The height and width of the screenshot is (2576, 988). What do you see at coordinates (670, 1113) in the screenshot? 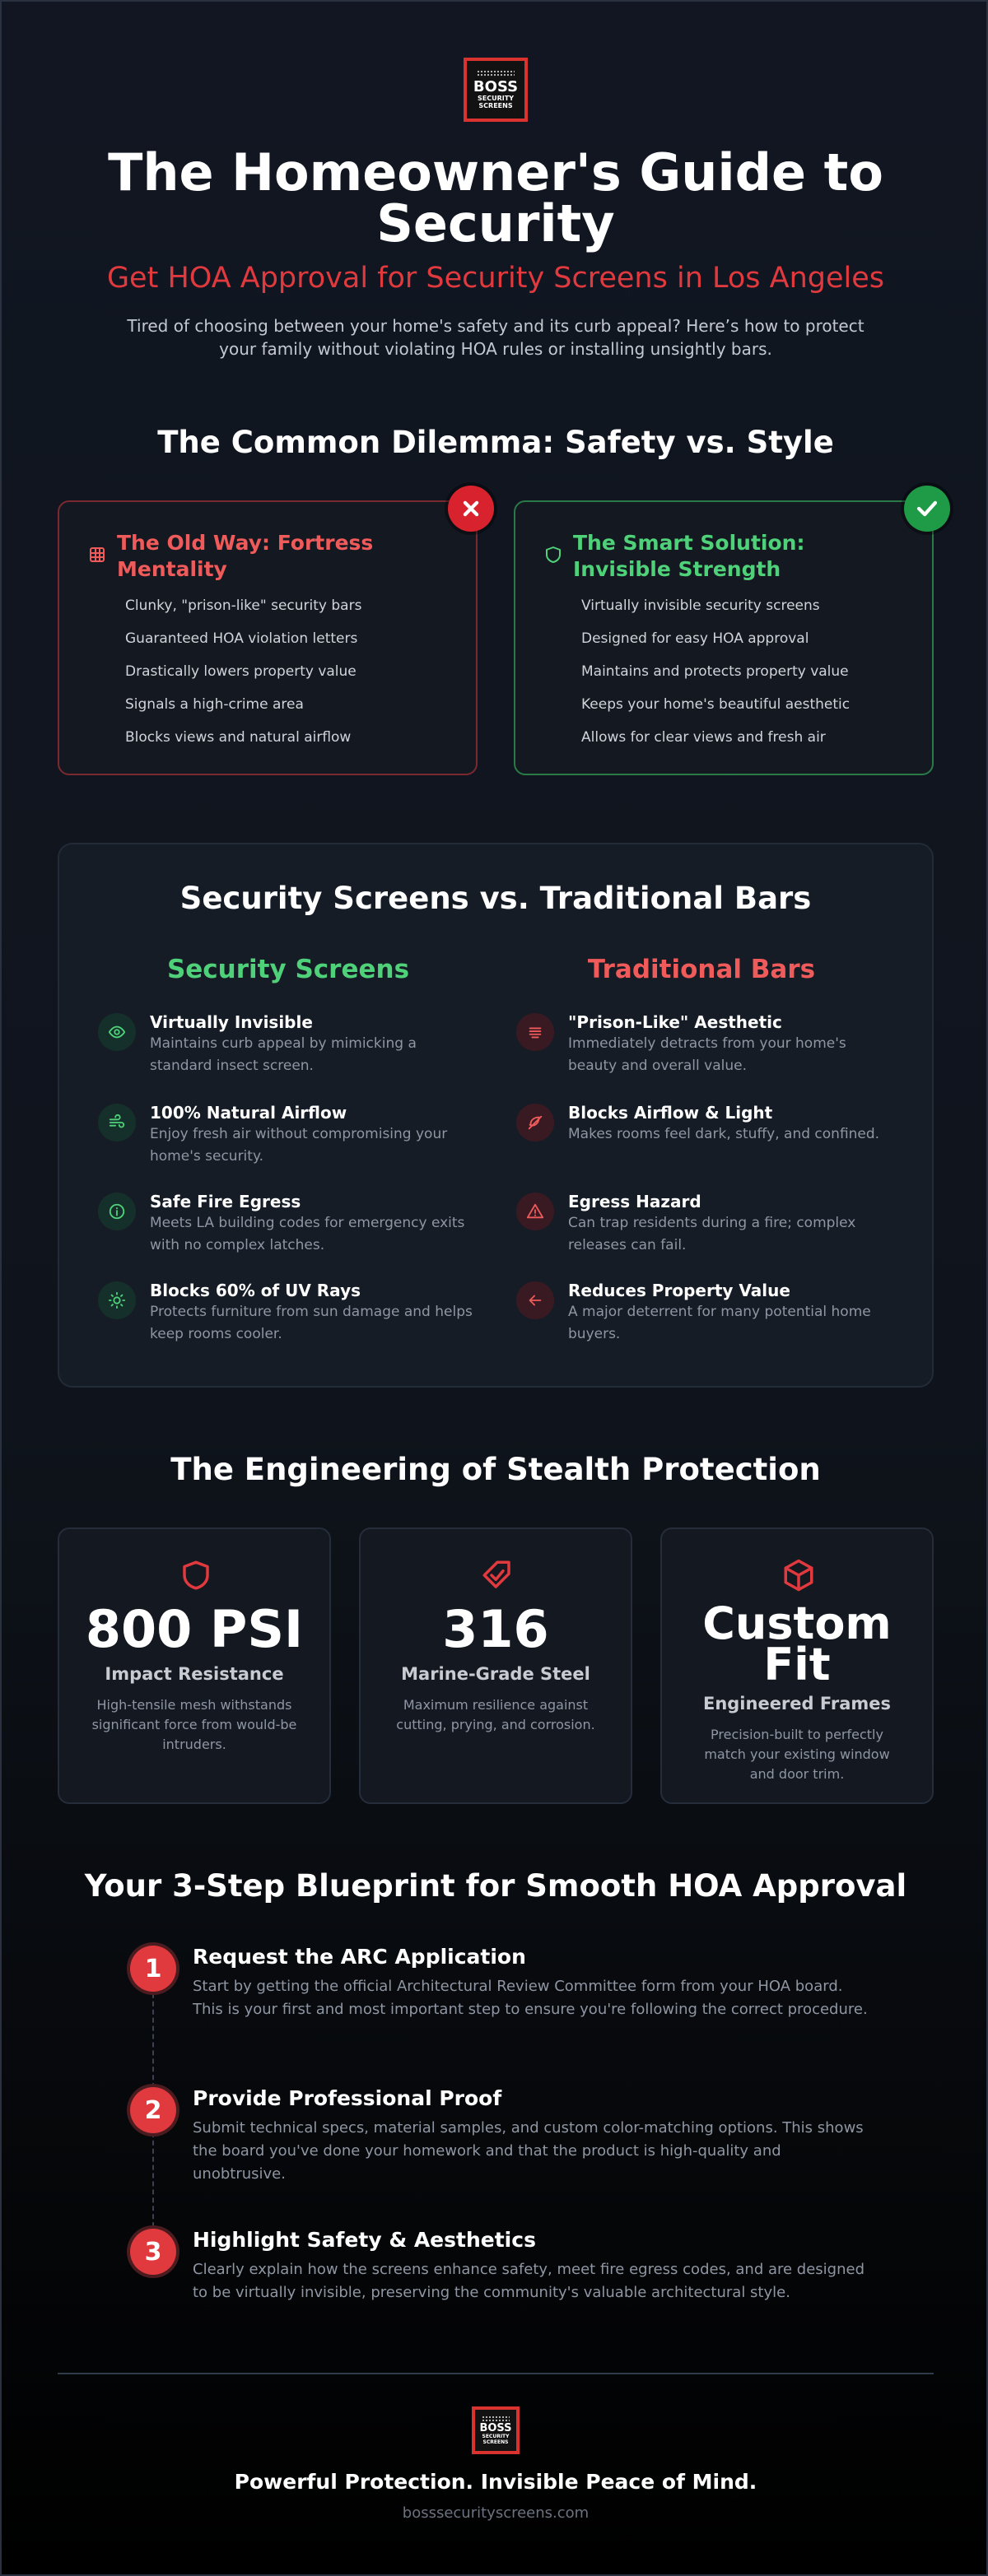
I see `compare-title: Blocks Airflow & Light` at bounding box center [670, 1113].